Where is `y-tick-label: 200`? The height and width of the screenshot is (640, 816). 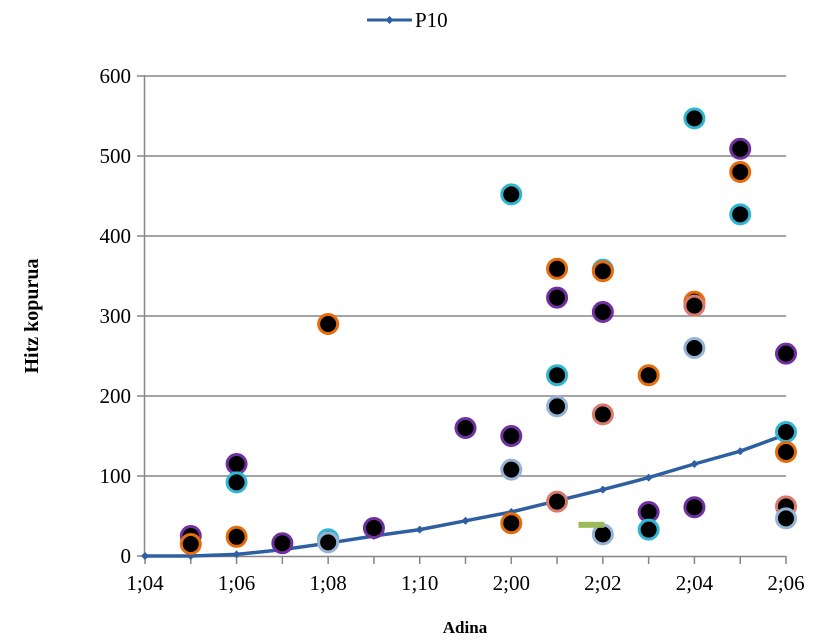 y-tick-label: 200 is located at coordinates (116, 396).